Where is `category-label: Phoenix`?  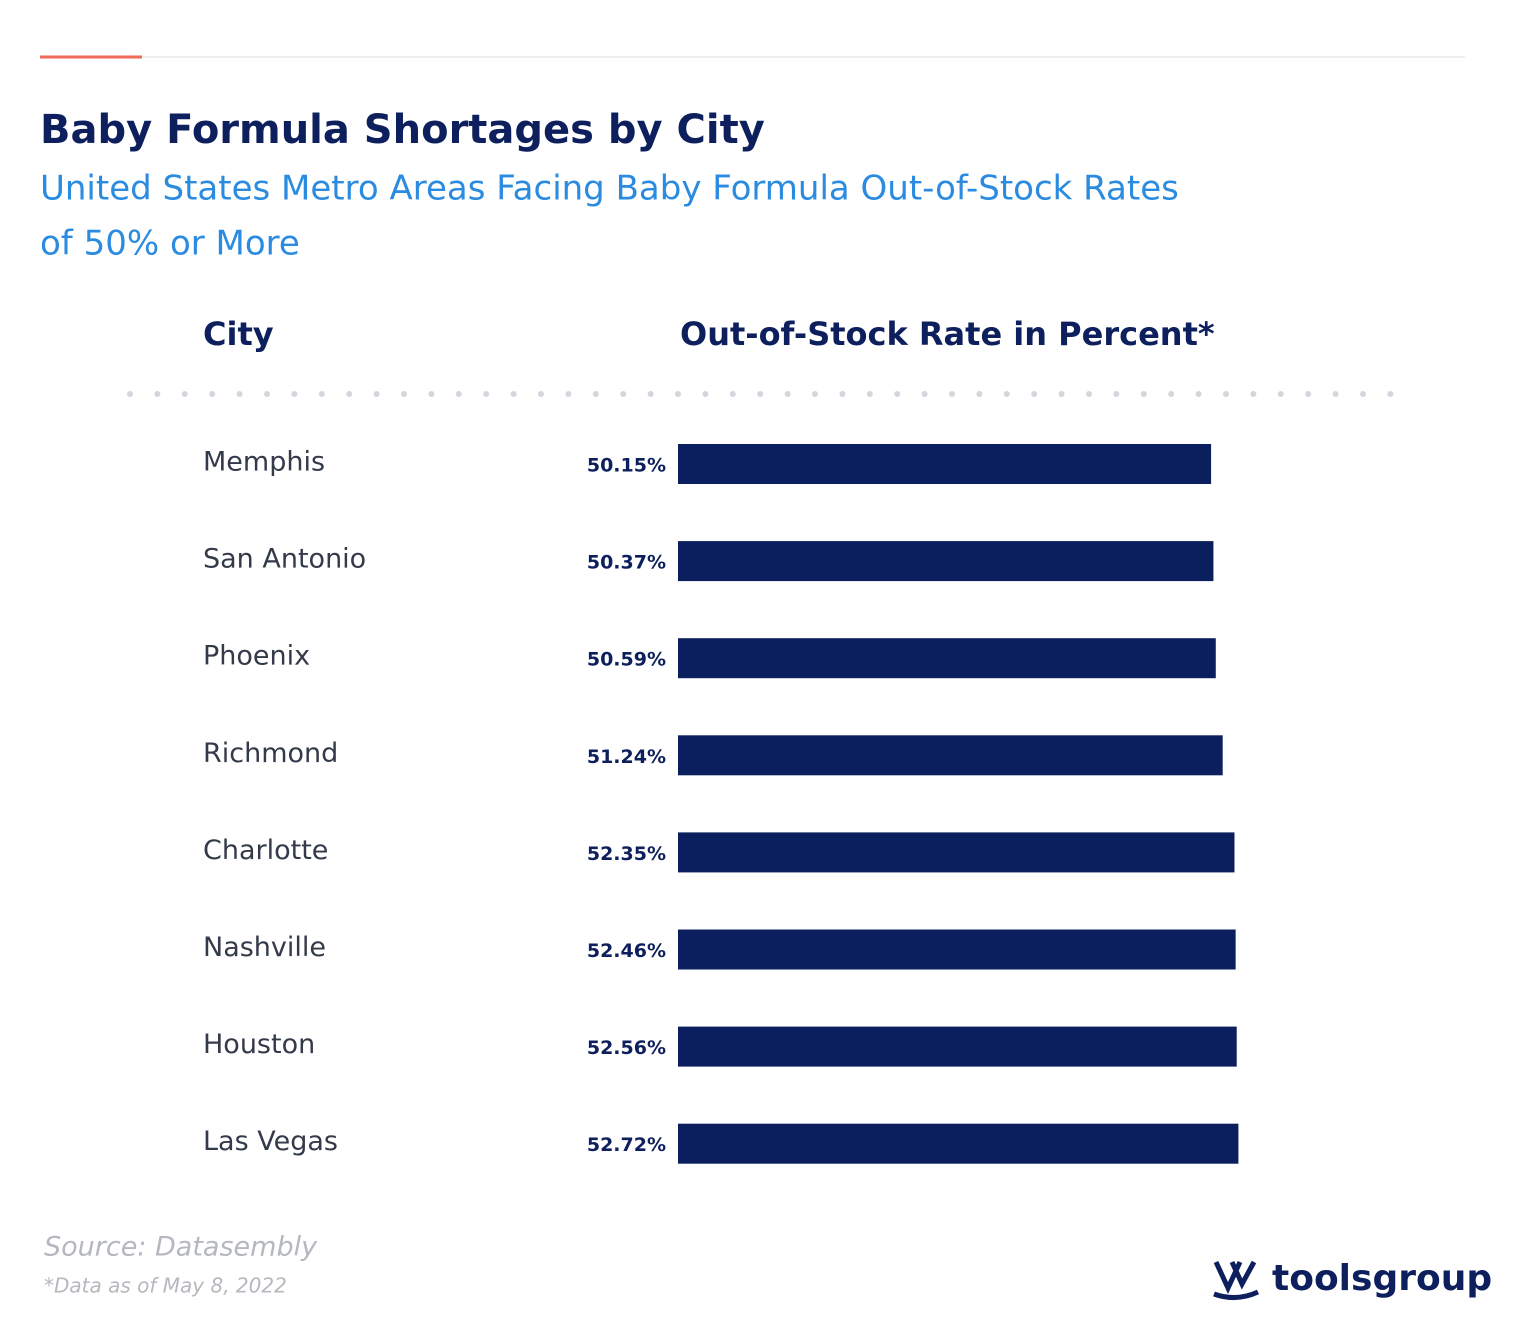 category-label: Phoenix is located at coordinates (256, 656).